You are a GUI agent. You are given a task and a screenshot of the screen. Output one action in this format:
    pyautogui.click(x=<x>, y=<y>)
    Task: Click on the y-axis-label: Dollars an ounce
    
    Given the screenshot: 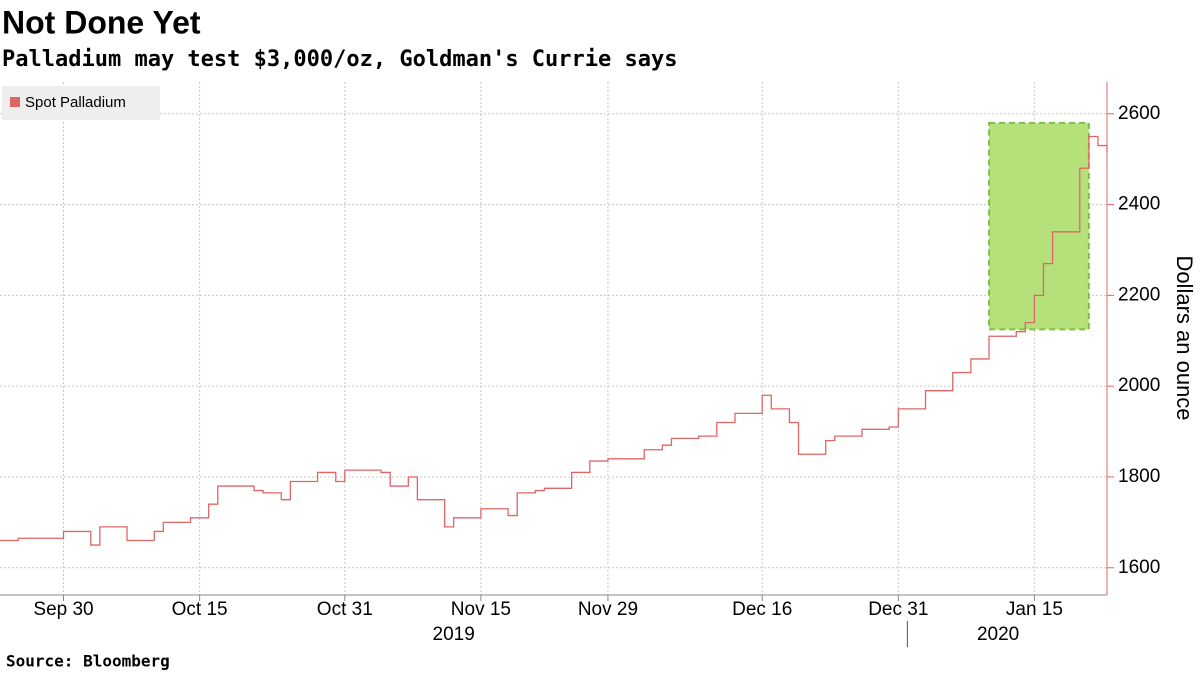 What is the action you would take?
    pyautogui.click(x=1184, y=337)
    